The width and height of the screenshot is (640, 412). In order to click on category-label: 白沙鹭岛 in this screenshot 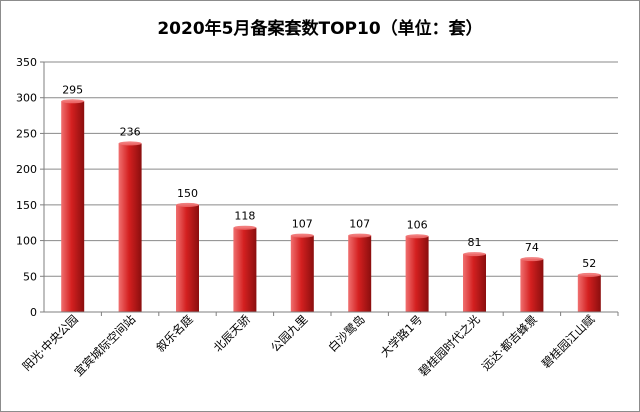, I will do `click(346, 333)`.